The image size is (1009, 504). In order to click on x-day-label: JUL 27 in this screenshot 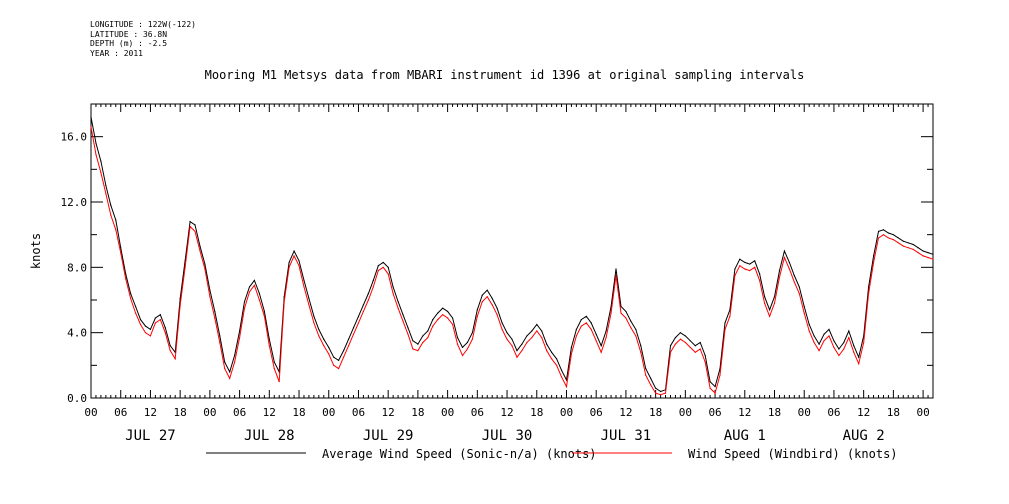, I will do `click(150, 436)`.